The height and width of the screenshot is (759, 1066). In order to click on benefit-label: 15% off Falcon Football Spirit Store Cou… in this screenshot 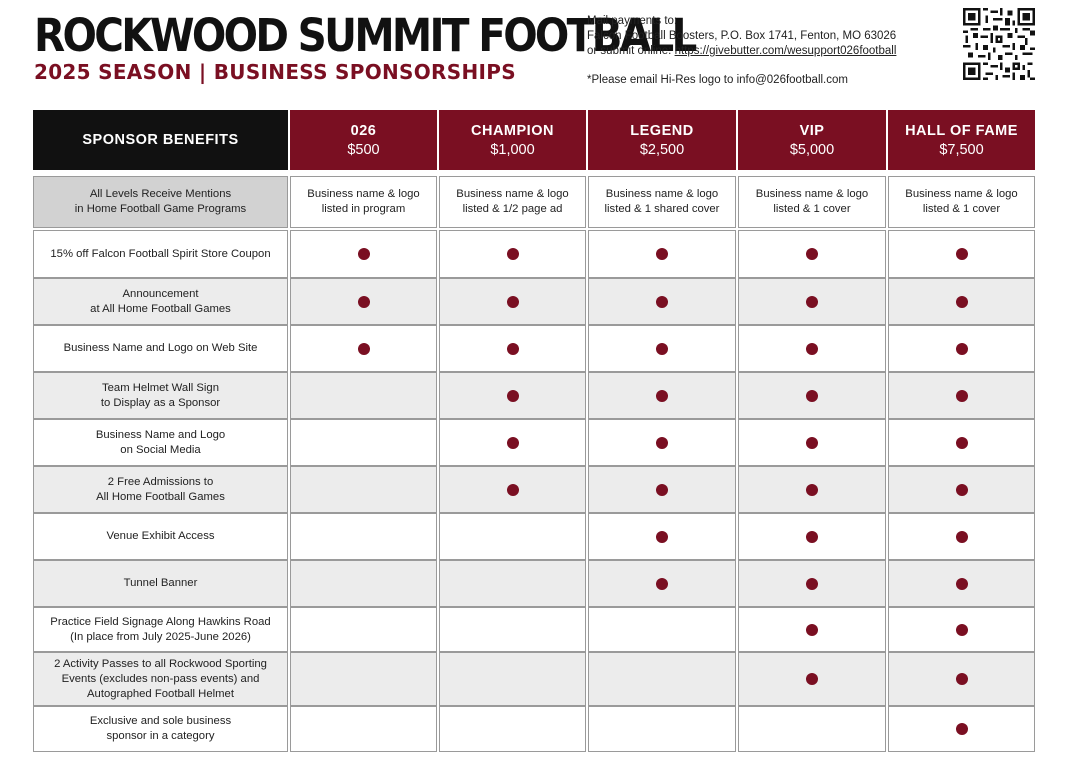, I will do `click(160, 254)`.